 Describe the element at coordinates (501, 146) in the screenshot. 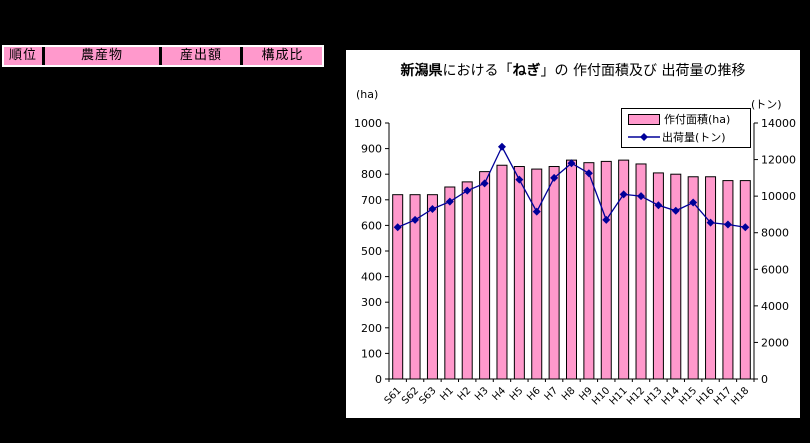

I see `shipment-marker-H4` at that location.